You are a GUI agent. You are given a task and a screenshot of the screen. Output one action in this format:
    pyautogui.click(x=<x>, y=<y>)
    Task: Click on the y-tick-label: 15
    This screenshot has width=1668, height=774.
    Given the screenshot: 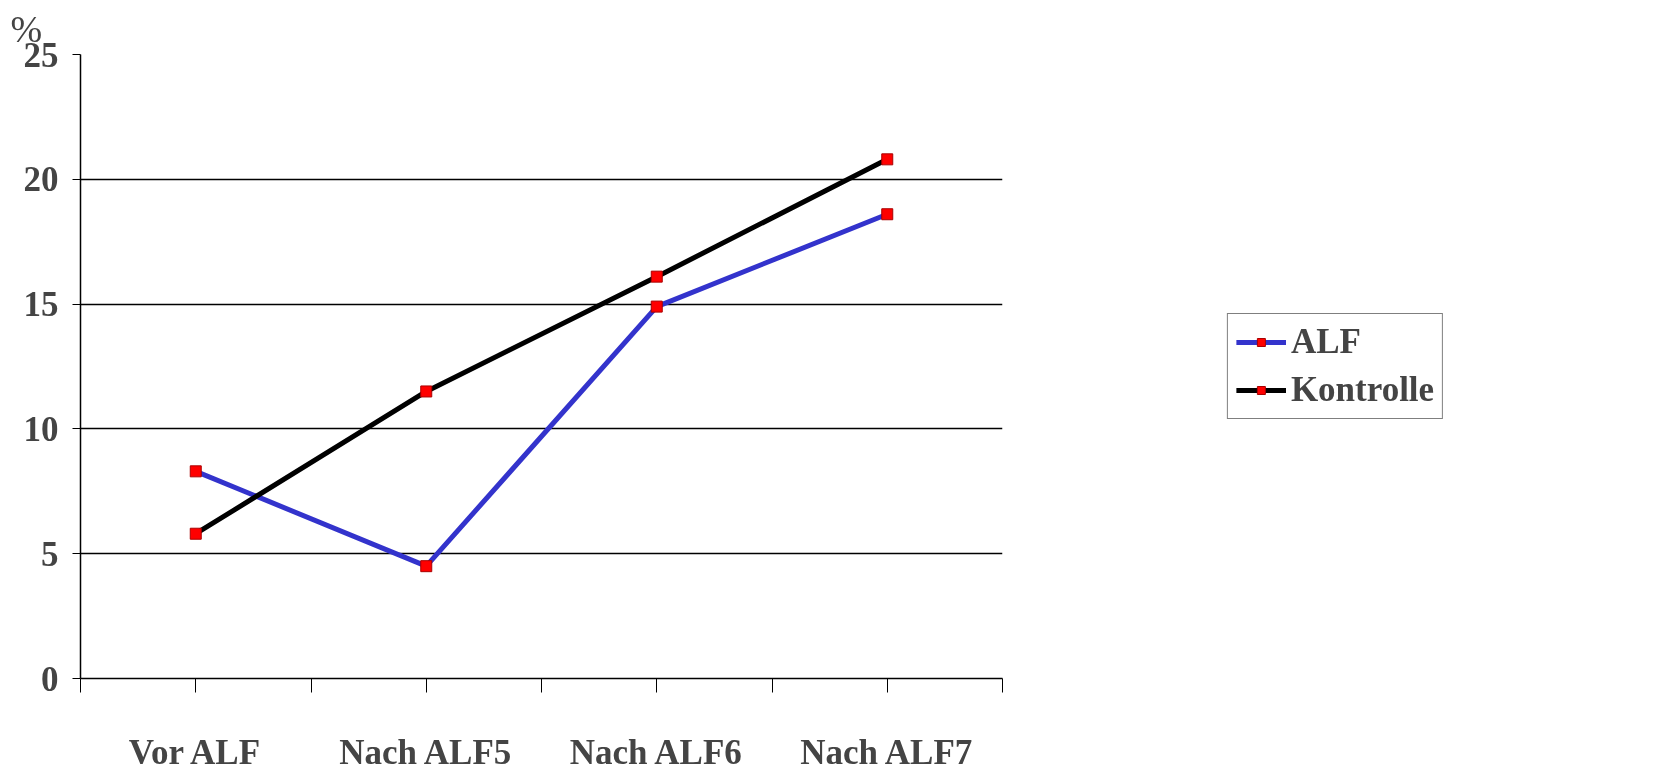 What is the action you would take?
    pyautogui.click(x=41, y=305)
    